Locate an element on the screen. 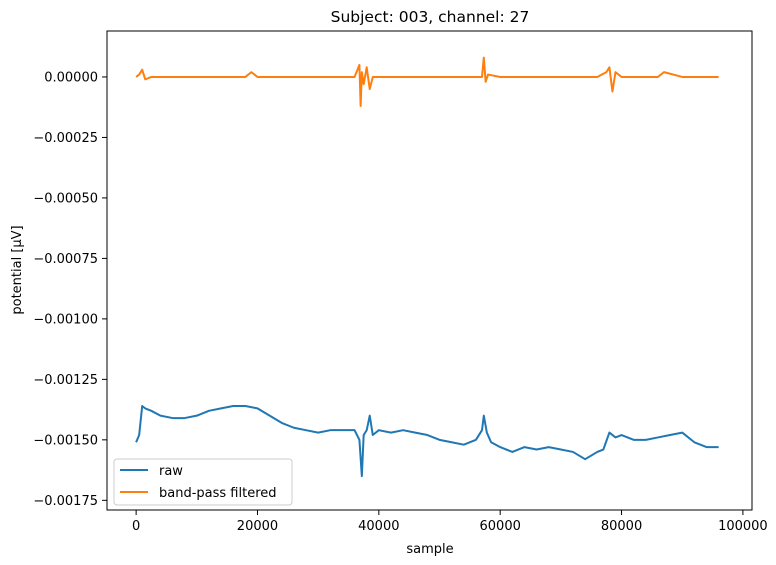 This screenshot has width=776, height=565. series-line-band-pass-filtered is located at coordinates (427, 81).